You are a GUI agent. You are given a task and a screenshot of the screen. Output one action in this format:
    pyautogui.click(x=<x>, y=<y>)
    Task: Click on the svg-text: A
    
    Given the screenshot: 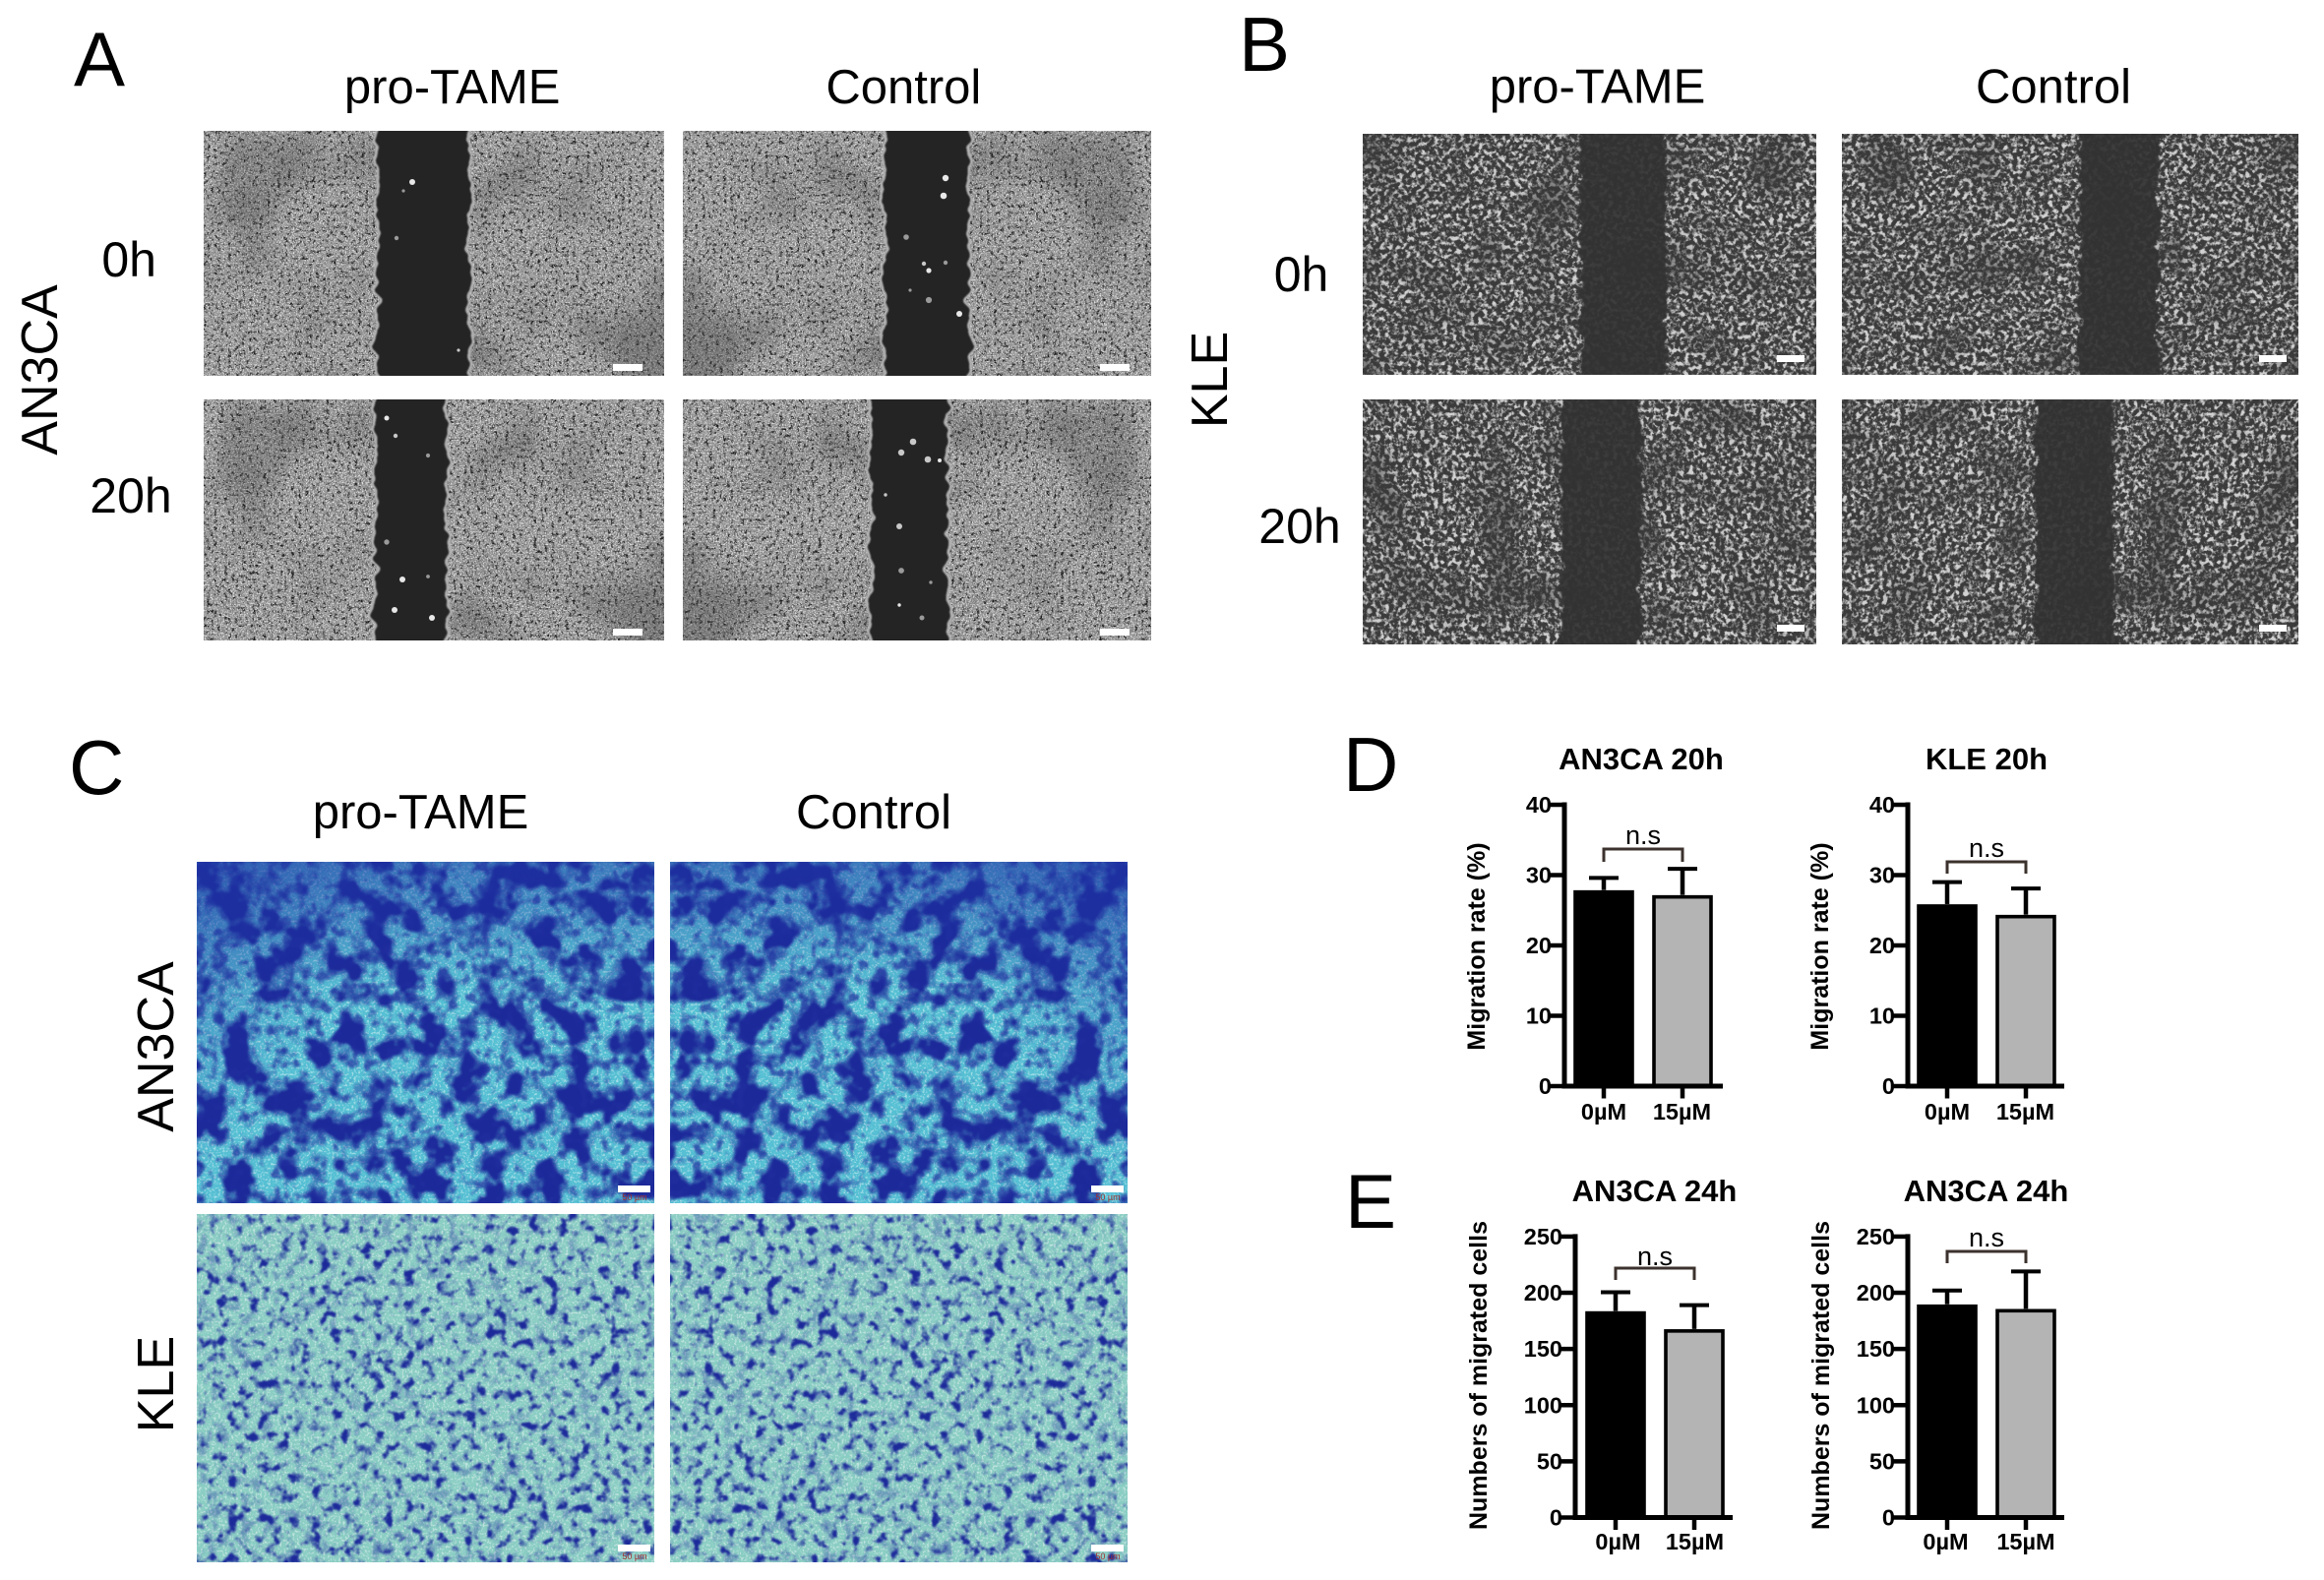 What is the action you would take?
    pyautogui.click(x=99, y=59)
    